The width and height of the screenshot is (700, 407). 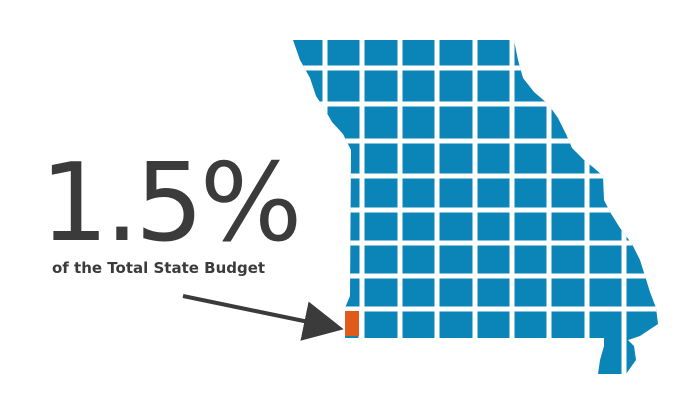 I want to click on stat-block: 1.5%, so click(x=171, y=203).